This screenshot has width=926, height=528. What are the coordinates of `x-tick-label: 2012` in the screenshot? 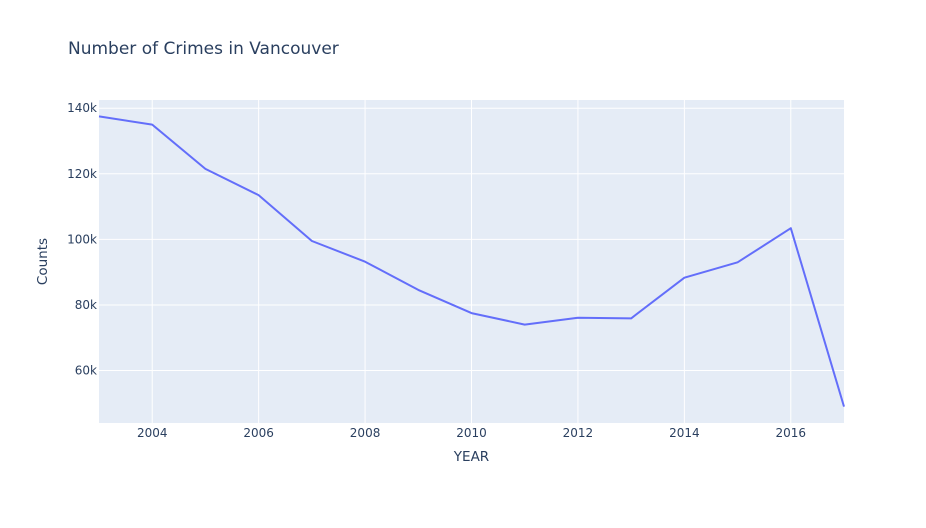 It's located at (578, 433).